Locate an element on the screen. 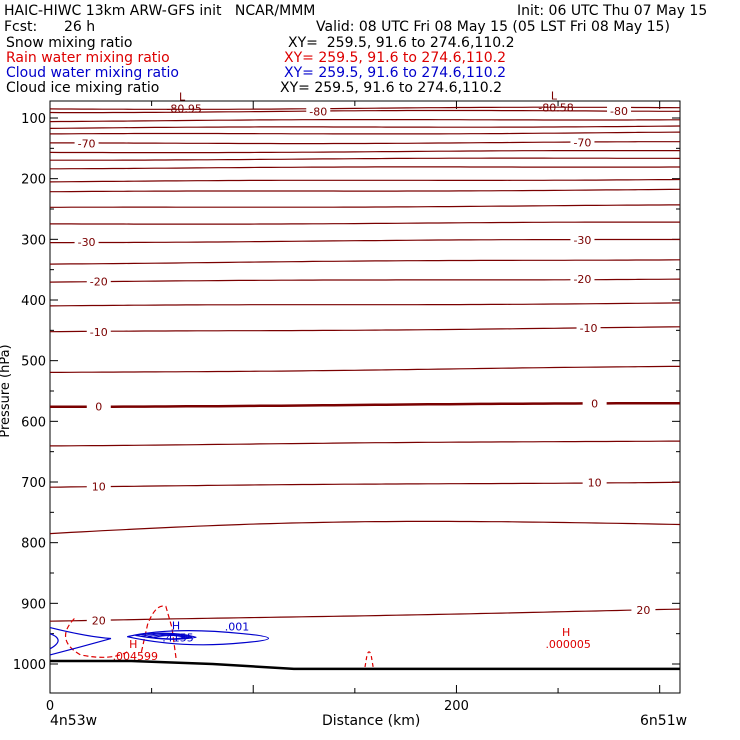 This screenshot has height=740, width=740. model-title: HAIC-HIWC 13km ARW-GFS init NCAR/MMM is located at coordinates (160, 11).